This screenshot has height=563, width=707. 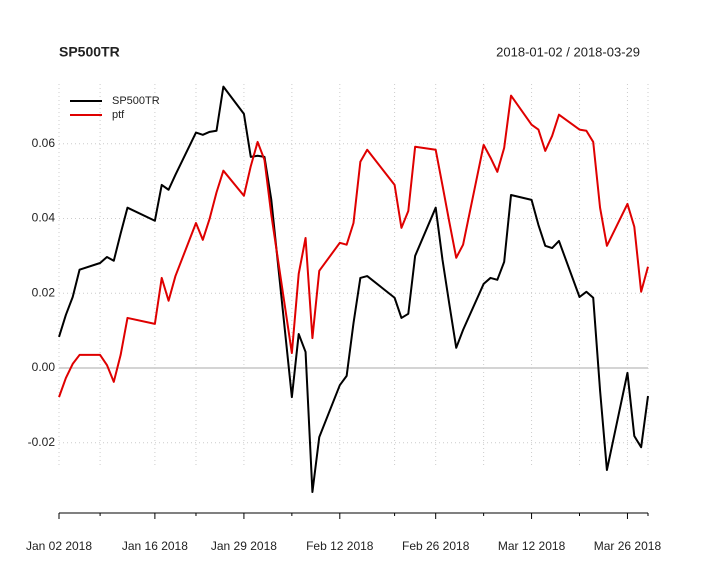 I want to click on y-tick-label: 0.06, so click(x=44, y=143).